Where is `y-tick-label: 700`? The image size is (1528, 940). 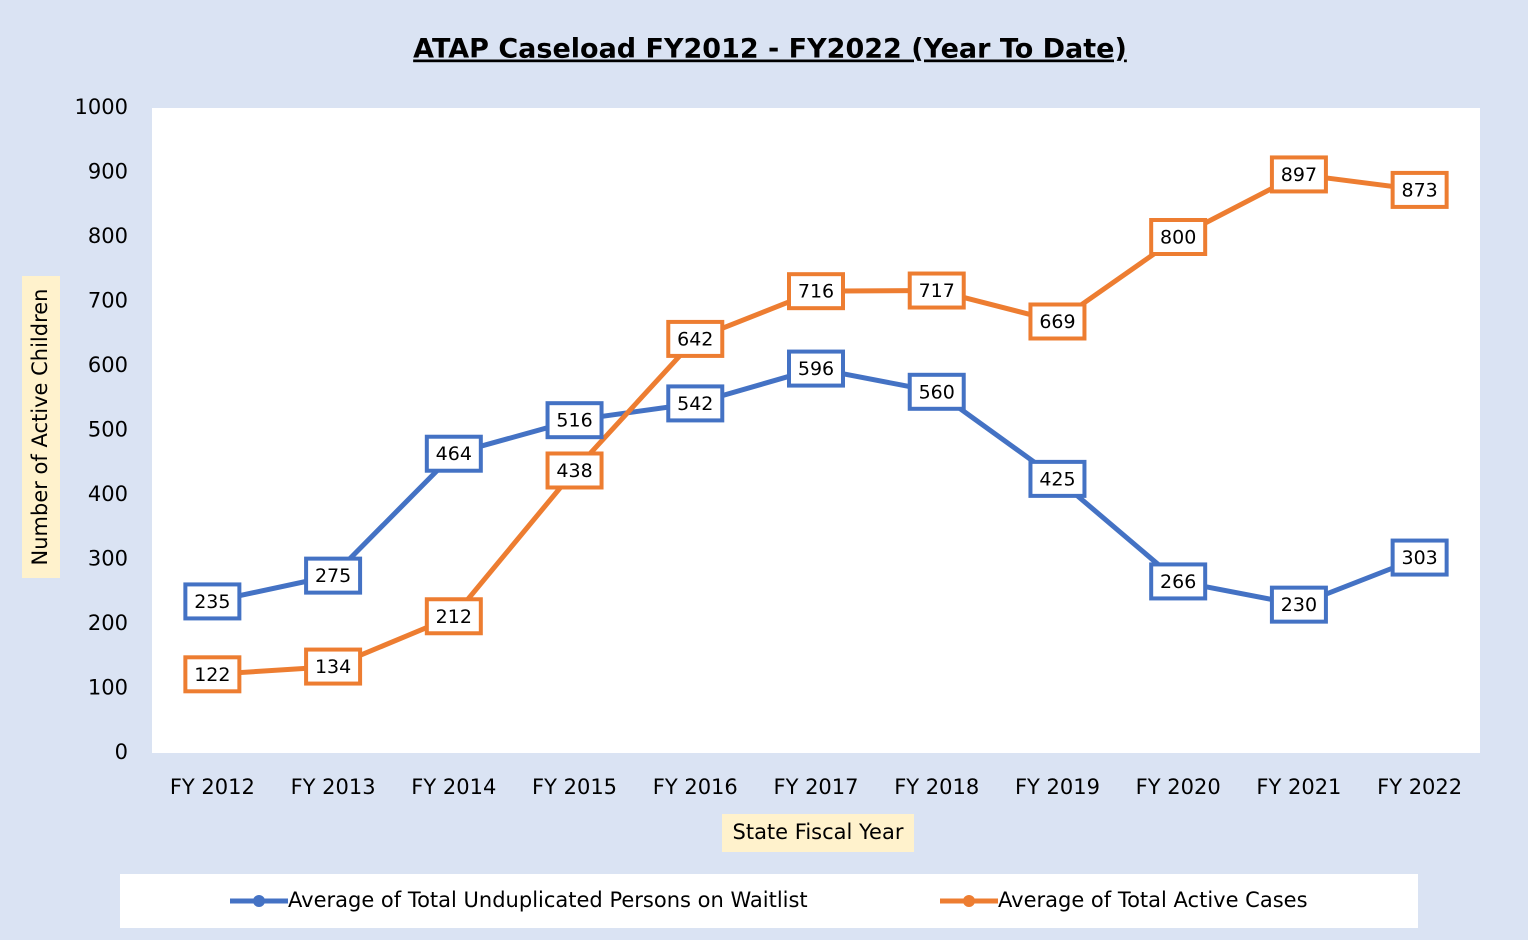 y-tick-label: 700 is located at coordinates (108, 301).